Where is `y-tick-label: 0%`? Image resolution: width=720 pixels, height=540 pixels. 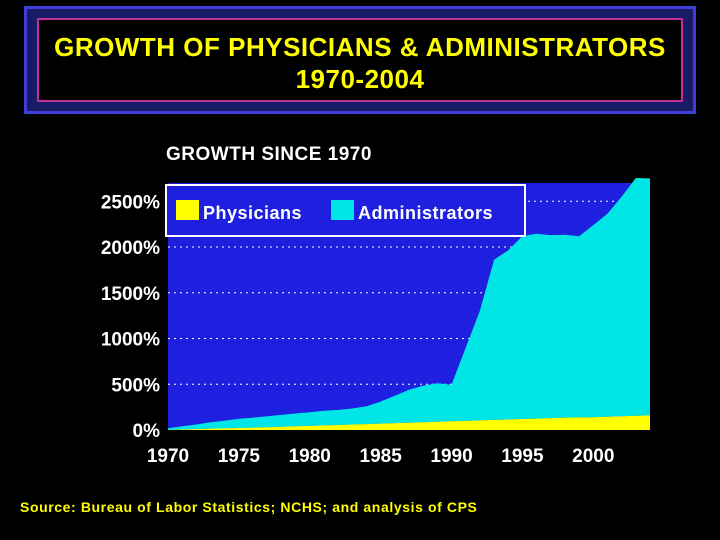
y-tick-label: 0% is located at coordinates (147, 431).